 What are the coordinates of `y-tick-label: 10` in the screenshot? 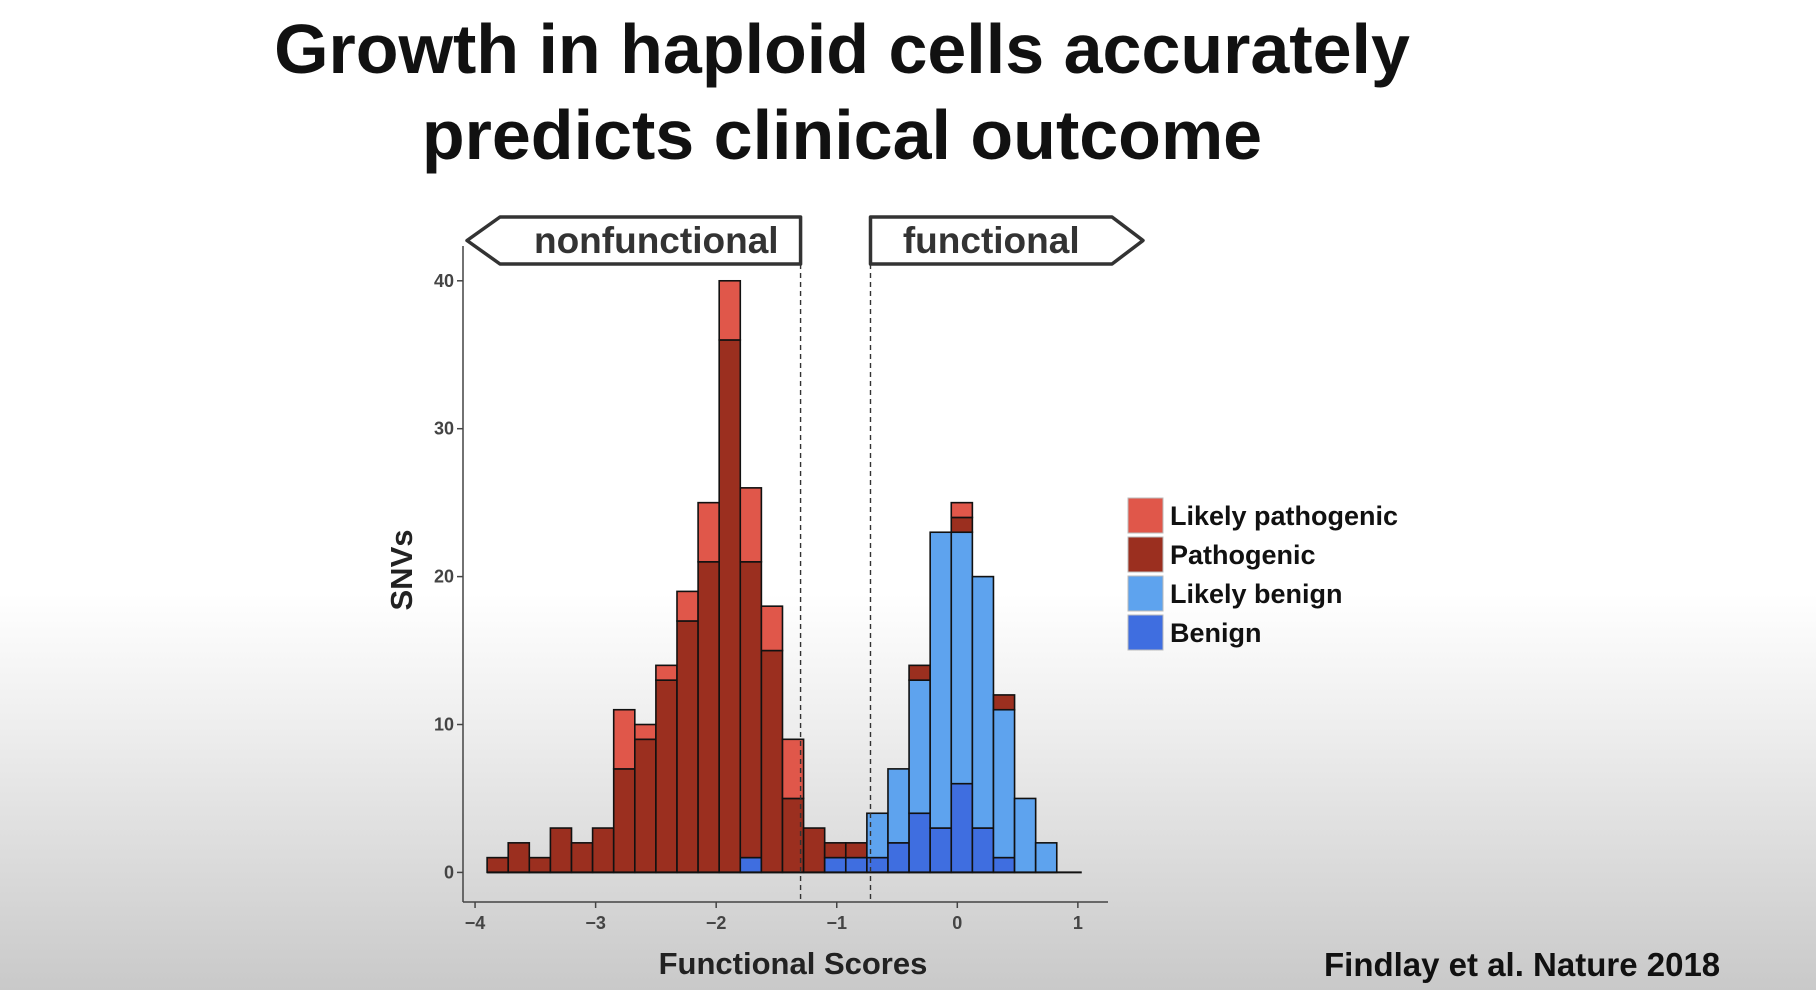 It's located at (444, 725).